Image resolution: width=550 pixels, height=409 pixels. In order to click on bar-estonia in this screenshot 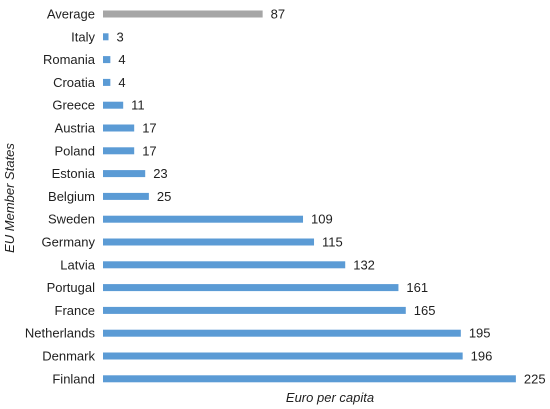, I will do `click(124, 174)`.